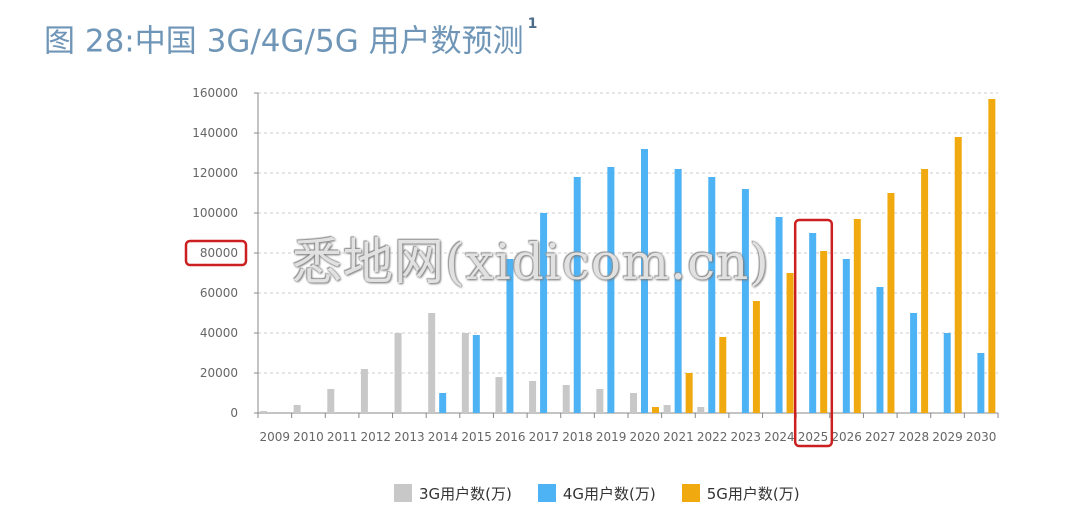 This screenshot has width=1080, height=517. Describe the element at coordinates (499, 395) in the screenshot. I see `bar-3g-2016` at that location.